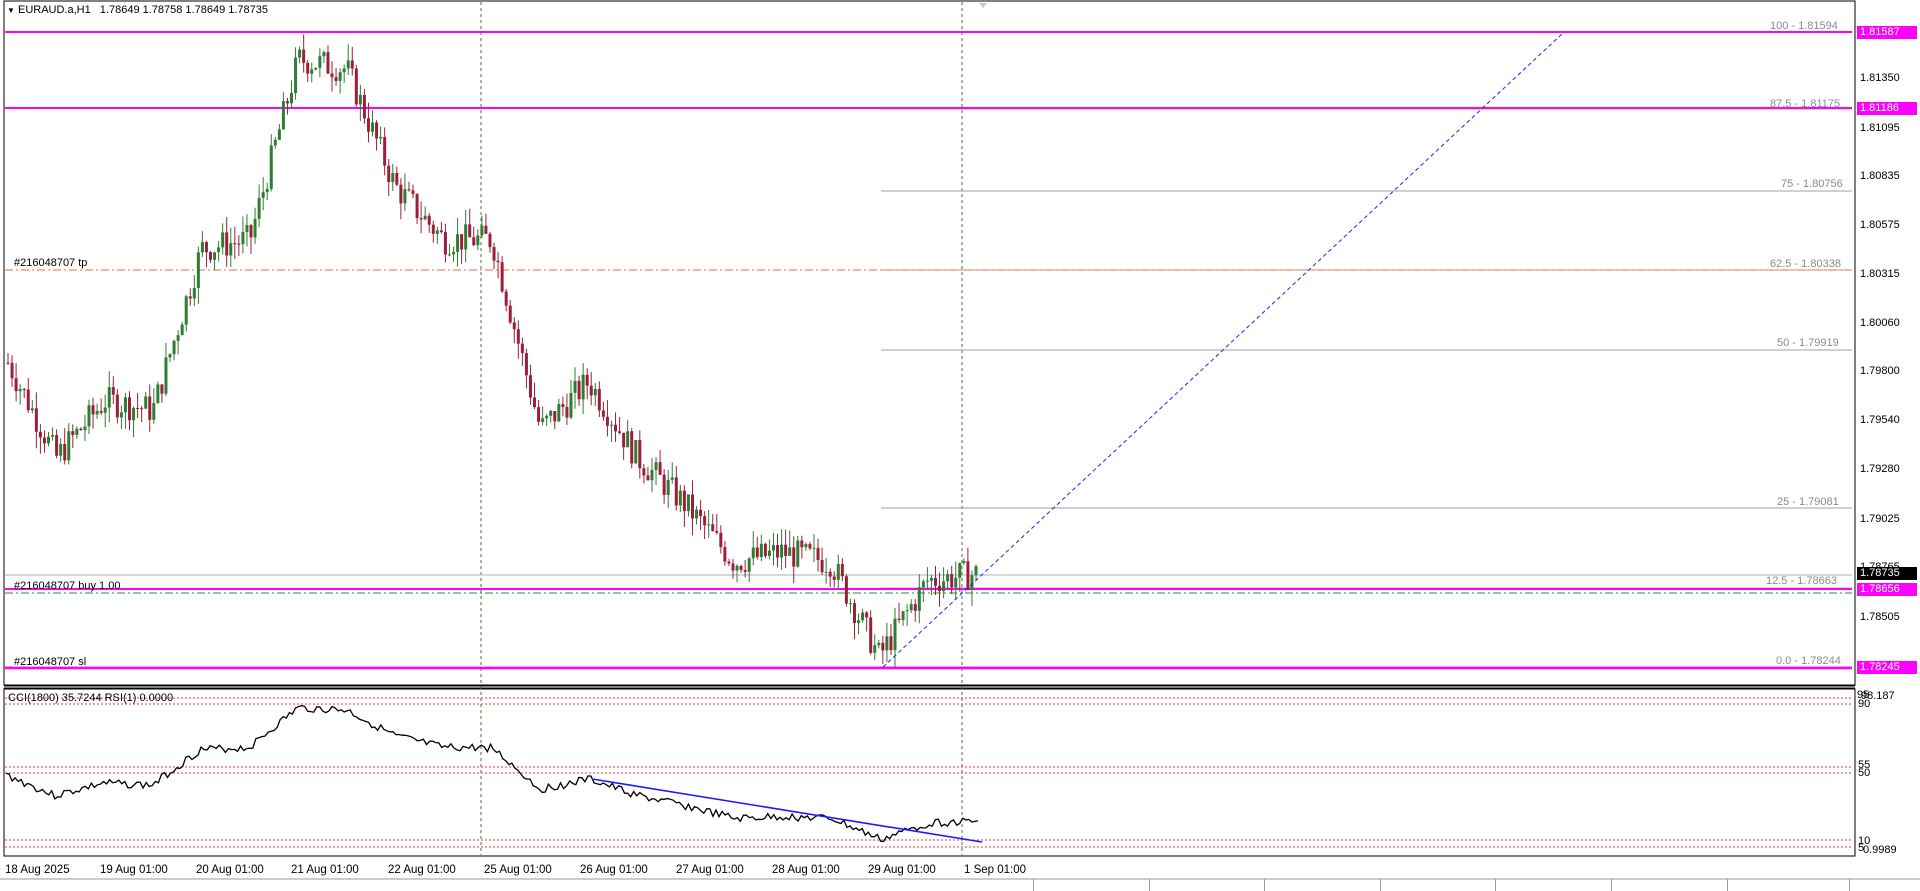  I want to click on indicator-tick: 0.9989, so click(1880, 850).